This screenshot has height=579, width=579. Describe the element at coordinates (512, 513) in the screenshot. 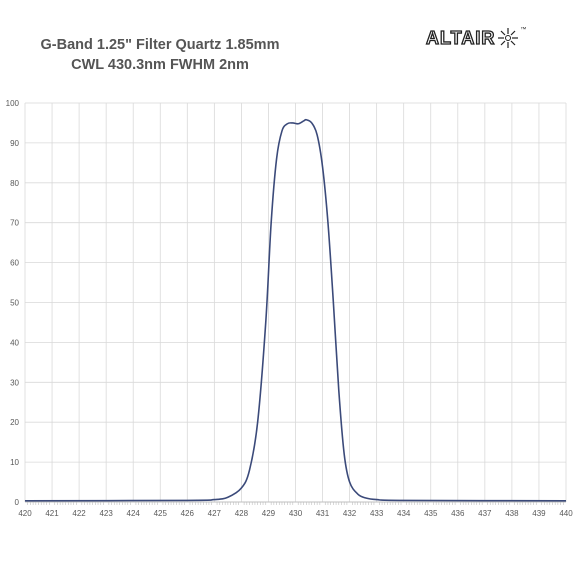

I see `x-tick-label: 438` at that location.